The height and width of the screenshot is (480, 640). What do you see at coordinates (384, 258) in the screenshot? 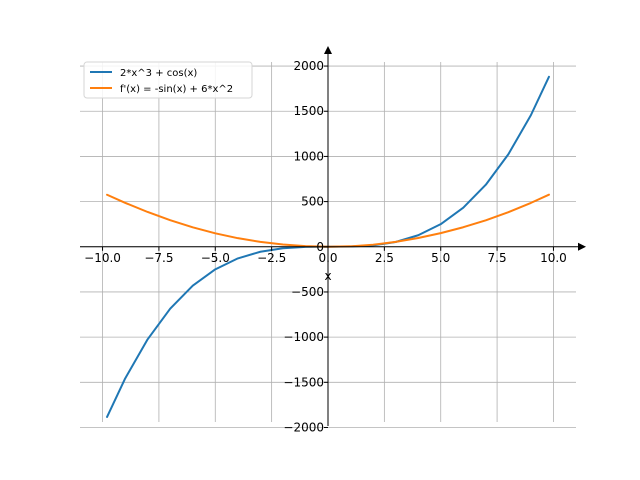
I see `x-tick-label-5: 2.5` at bounding box center [384, 258].